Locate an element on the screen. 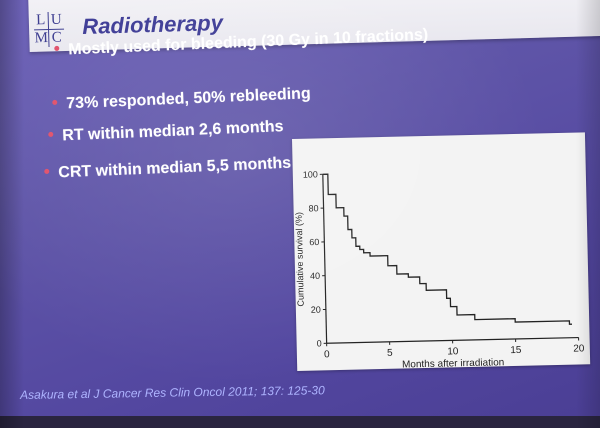  logo-letter-u: U is located at coordinates (56, 20).